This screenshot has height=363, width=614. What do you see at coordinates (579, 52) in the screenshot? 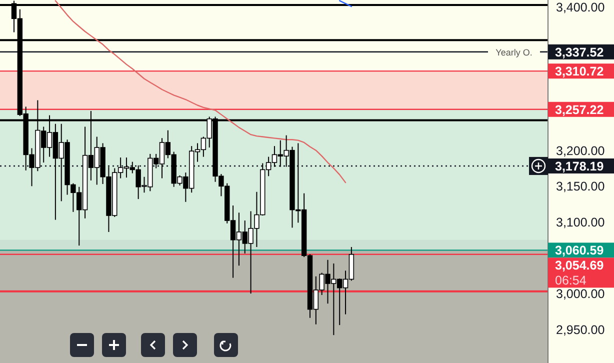
I see `ref-line-label: 3,337.52` at bounding box center [579, 52].